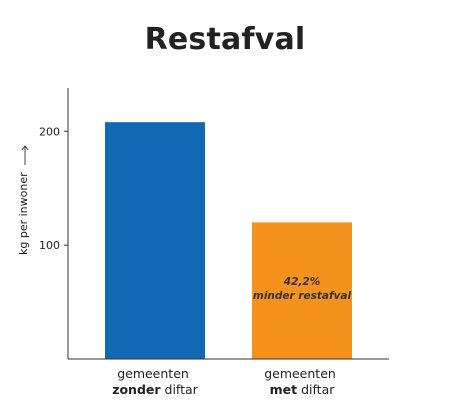 This screenshot has width=450, height=413. Describe the element at coordinates (23, 213) in the screenshot. I see `y-axis-label: kg per inwoner` at that location.